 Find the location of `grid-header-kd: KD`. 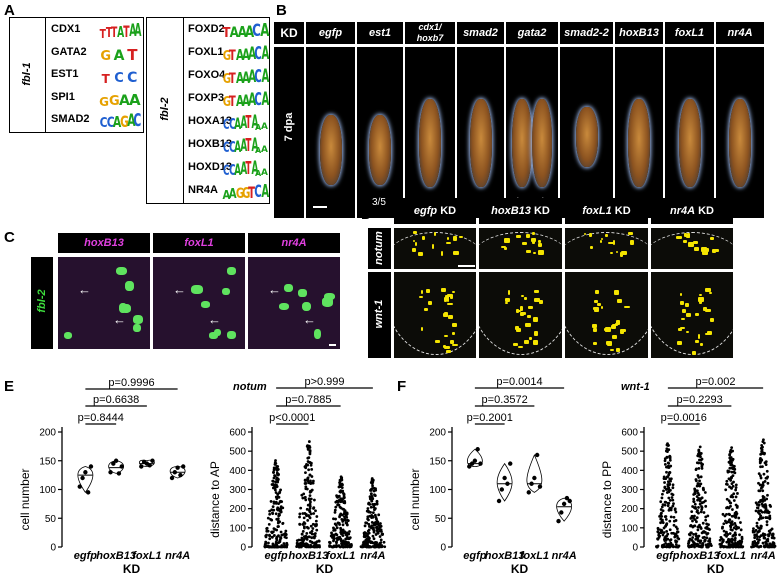

grid-header-kd: KD is located at coordinates (621, 210).